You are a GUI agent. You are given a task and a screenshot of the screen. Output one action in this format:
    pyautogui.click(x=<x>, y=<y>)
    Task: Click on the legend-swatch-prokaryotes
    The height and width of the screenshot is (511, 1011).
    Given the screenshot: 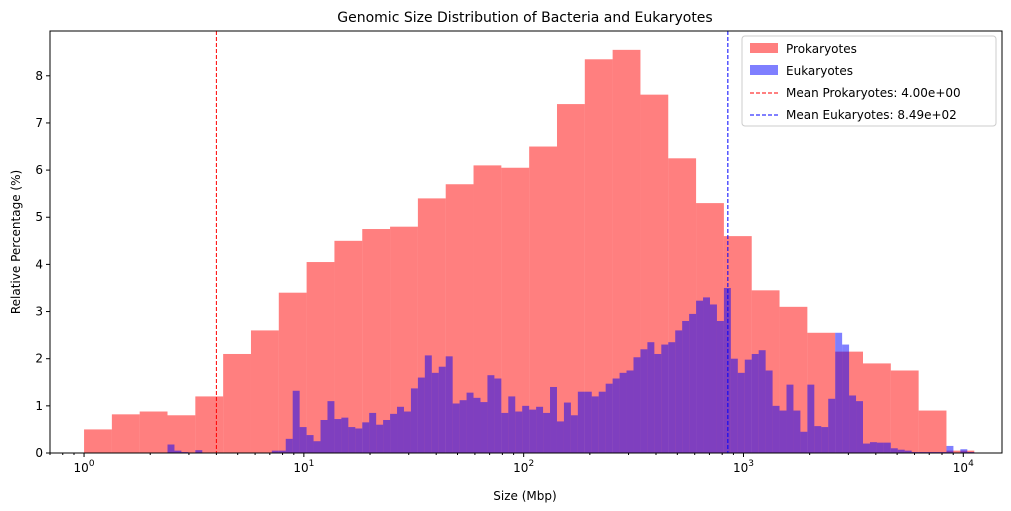 What is the action you would take?
    pyautogui.click(x=764, y=48)
    